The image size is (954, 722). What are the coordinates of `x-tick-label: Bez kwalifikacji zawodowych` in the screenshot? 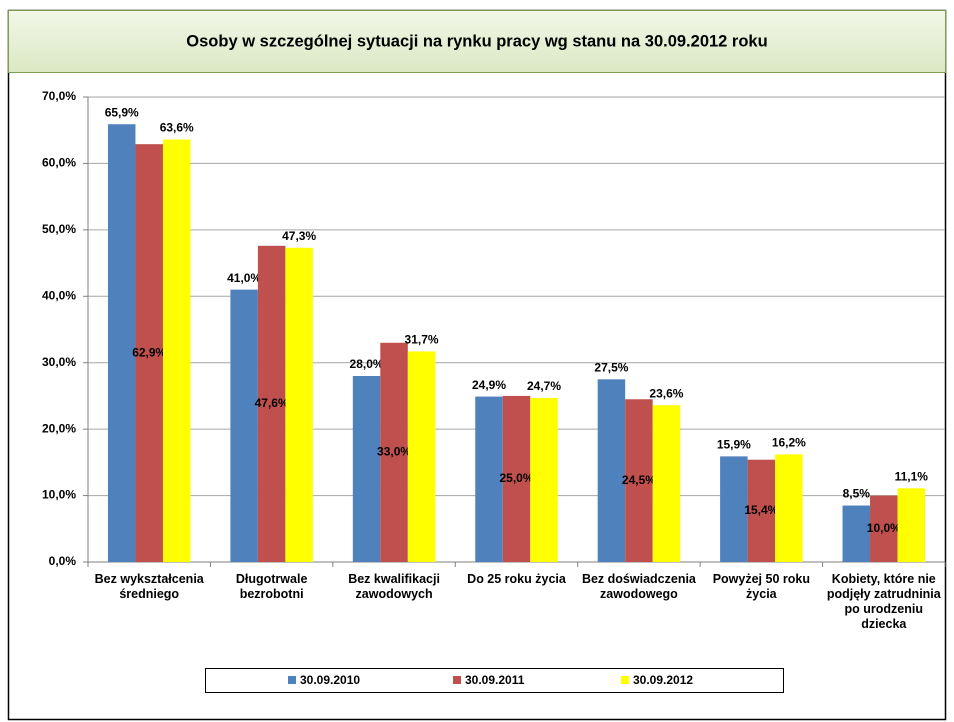 It's located at (394, 586).